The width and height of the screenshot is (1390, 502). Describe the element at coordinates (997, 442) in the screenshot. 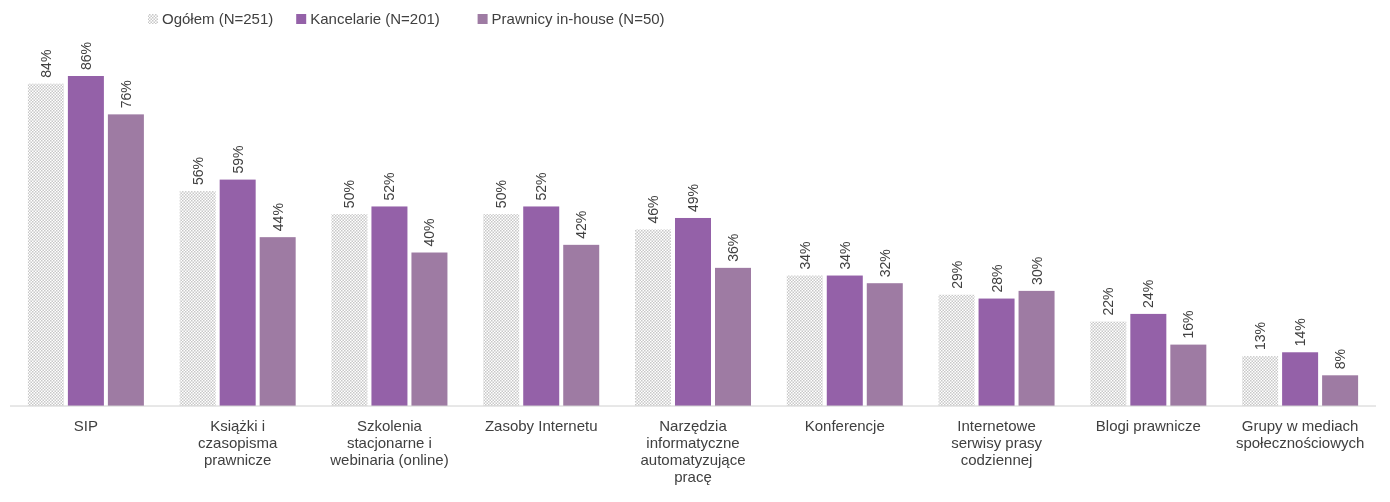

I see `x-tick-label: Internetowe serwisy prasy codziennej` at that location.